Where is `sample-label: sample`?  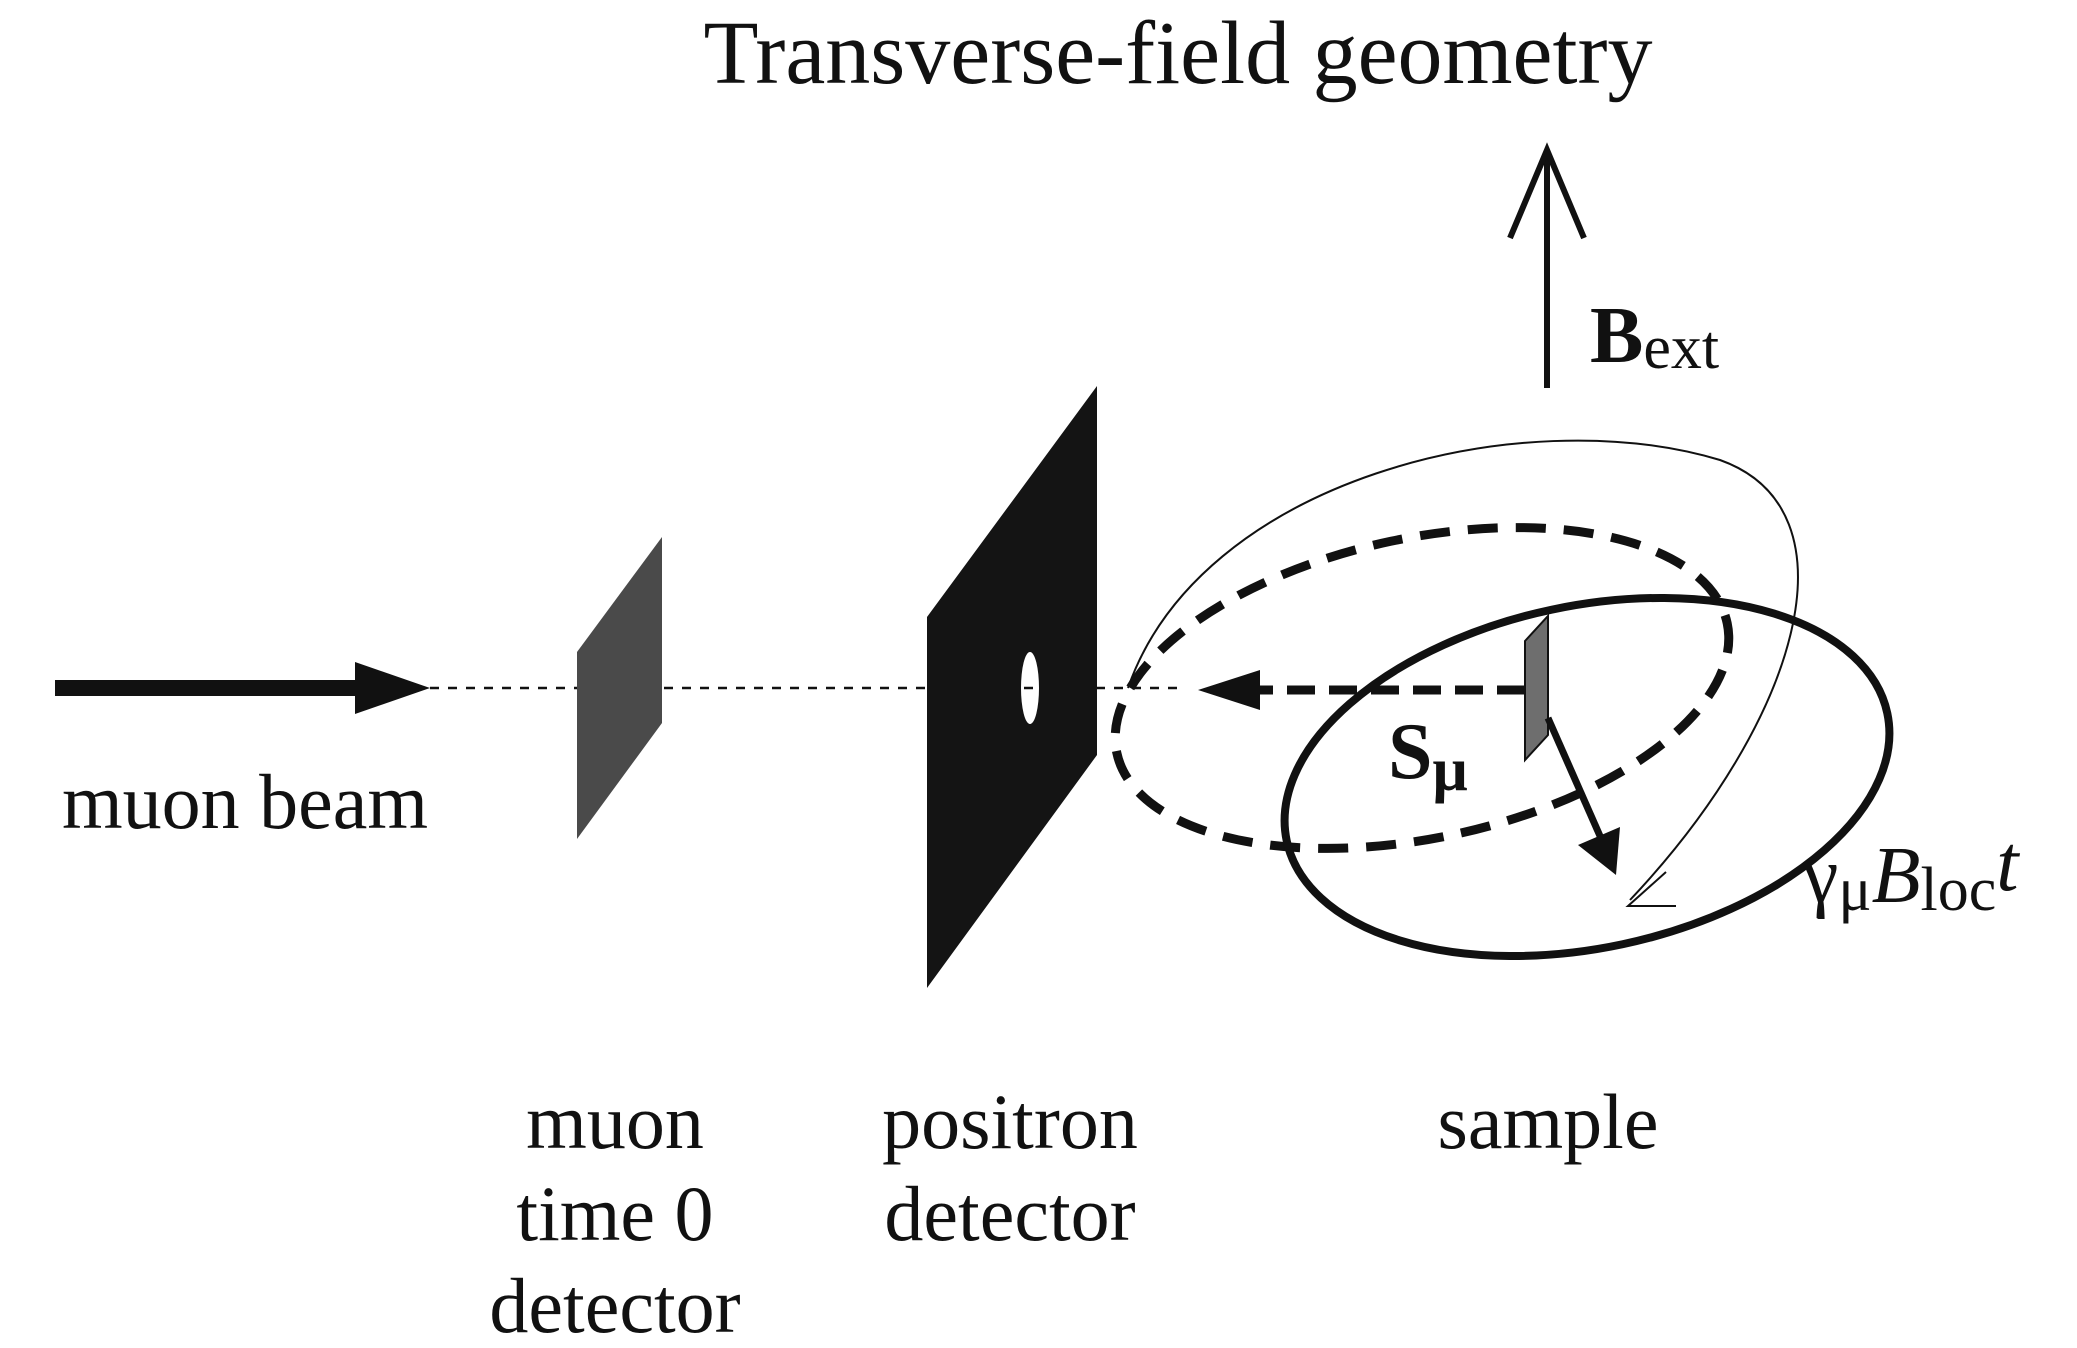
sample-label: sample is located at coordinates (1548, 1121).